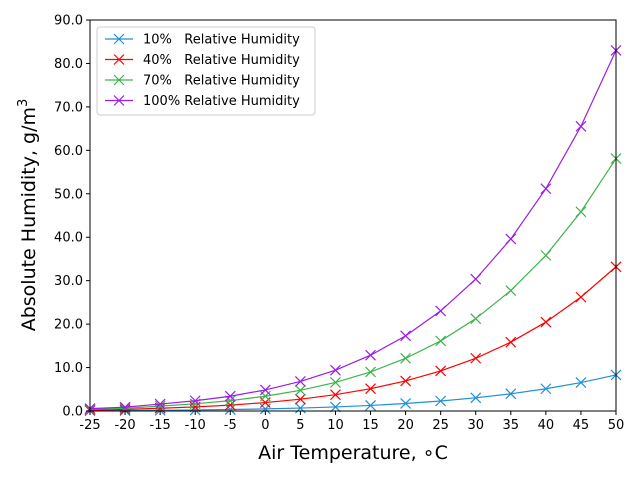 This screenshot has width=640, height=480. I want to click on x-tick-label: 45, so click(581, 425).